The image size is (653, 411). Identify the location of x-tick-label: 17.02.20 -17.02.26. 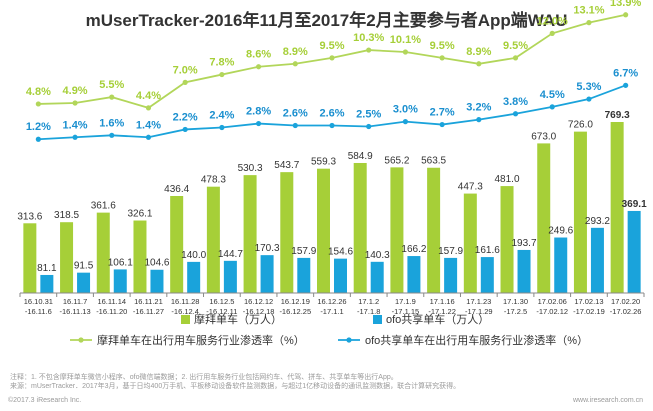
(626, 306).